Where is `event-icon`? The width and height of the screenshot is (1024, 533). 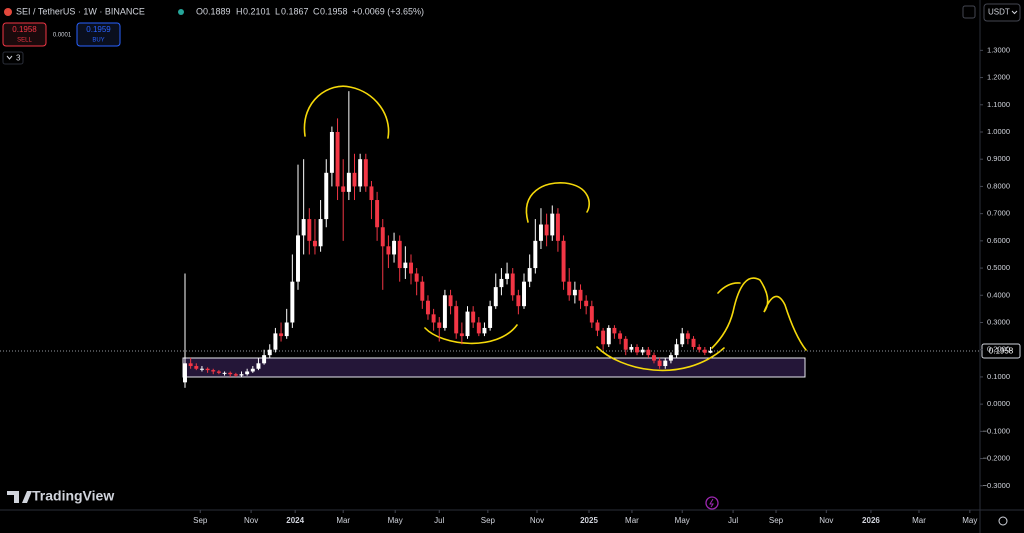 event-icon is located at coordinates (712, 503).